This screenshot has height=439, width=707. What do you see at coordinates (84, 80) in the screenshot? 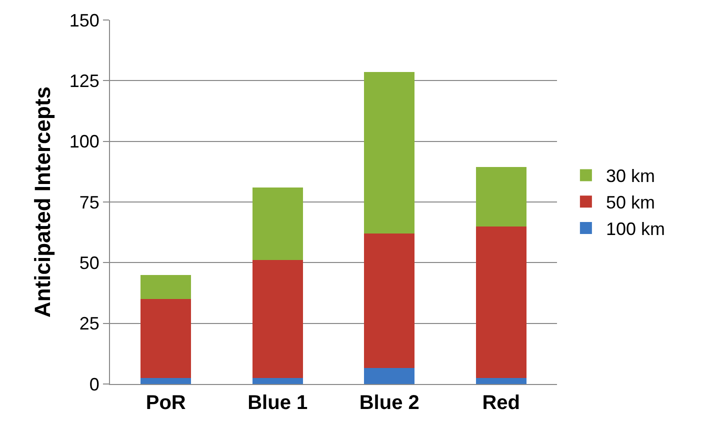
I see `y-tick-label: 125` at bounding box center [84, 80].